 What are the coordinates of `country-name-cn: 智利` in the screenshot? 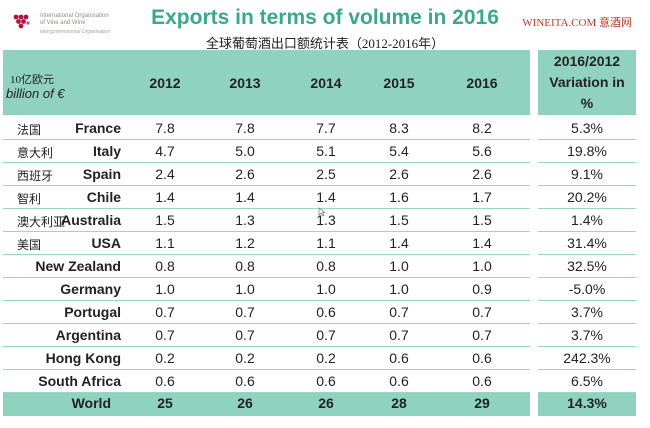 It's located at (29, 199).